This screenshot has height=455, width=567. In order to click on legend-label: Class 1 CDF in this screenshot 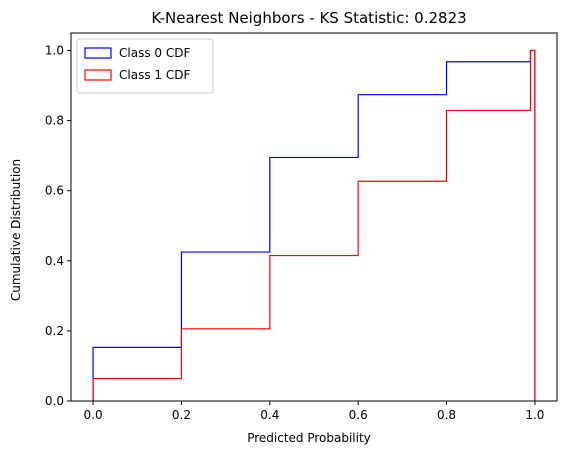, I will do `click(154, 75)`.